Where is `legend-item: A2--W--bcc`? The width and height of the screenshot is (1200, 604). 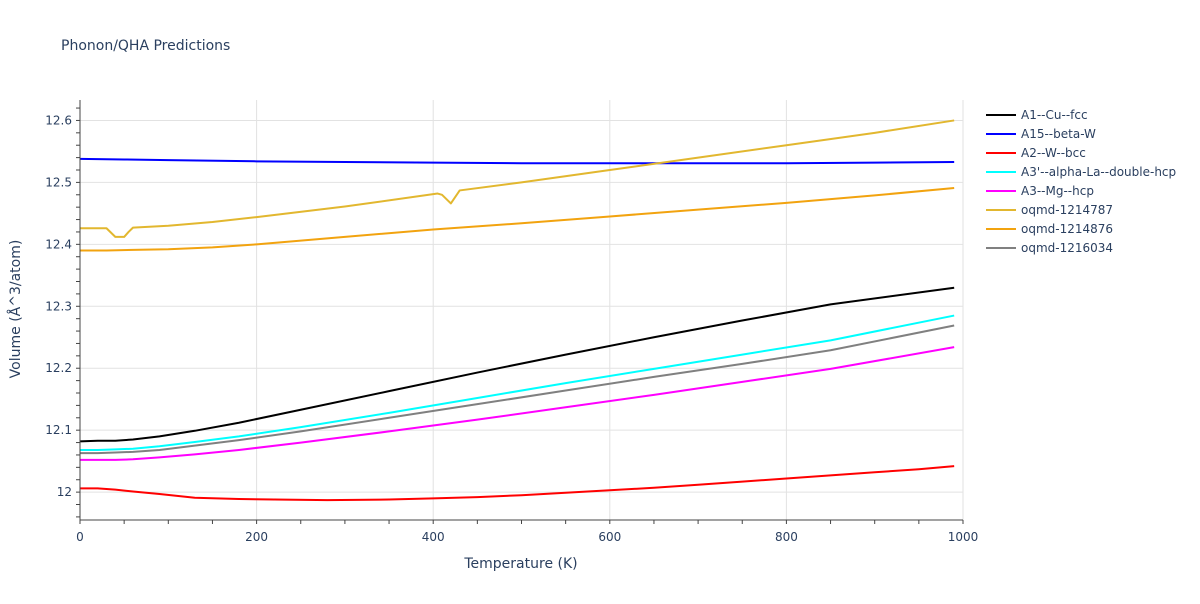 legend-item: A2--W--bcc is located at coordinates (1036, 153).